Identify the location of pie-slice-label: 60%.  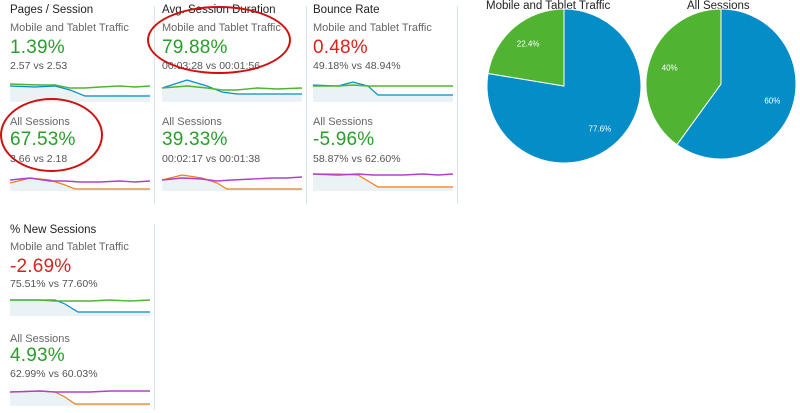
(772, 101).